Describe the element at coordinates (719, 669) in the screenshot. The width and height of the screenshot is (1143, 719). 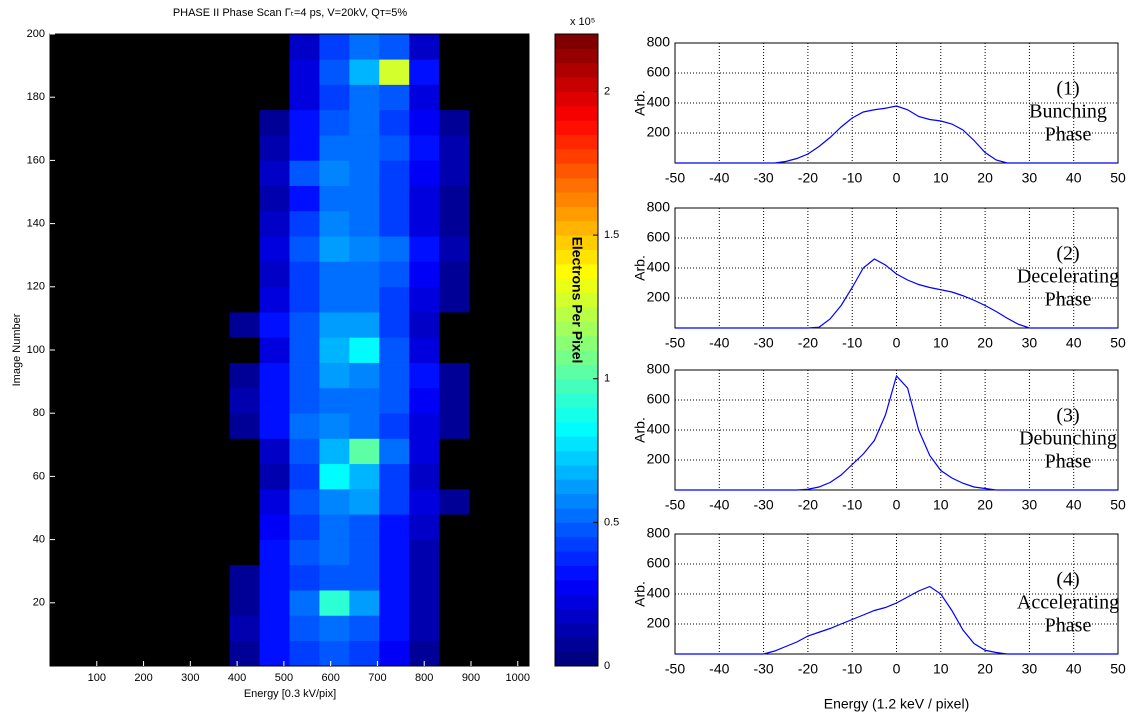
I see `x-tick-label: -40` at that location.